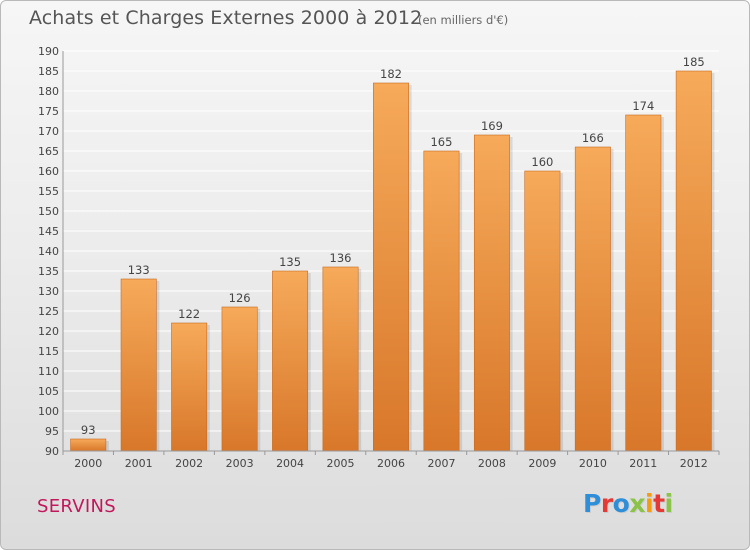 The height and width of the screenshot is (550, 750). I want to click on bar-2012, so click(693, 261).